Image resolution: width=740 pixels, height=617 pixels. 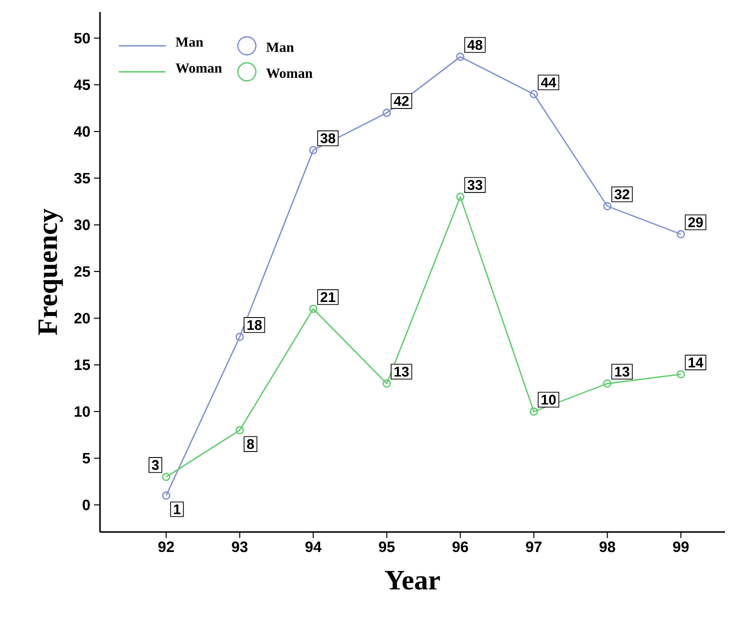 What do you see at coordinates (696, 363) in the screenshot?
I see `data-label: 14` at bounding box center [696, 363].